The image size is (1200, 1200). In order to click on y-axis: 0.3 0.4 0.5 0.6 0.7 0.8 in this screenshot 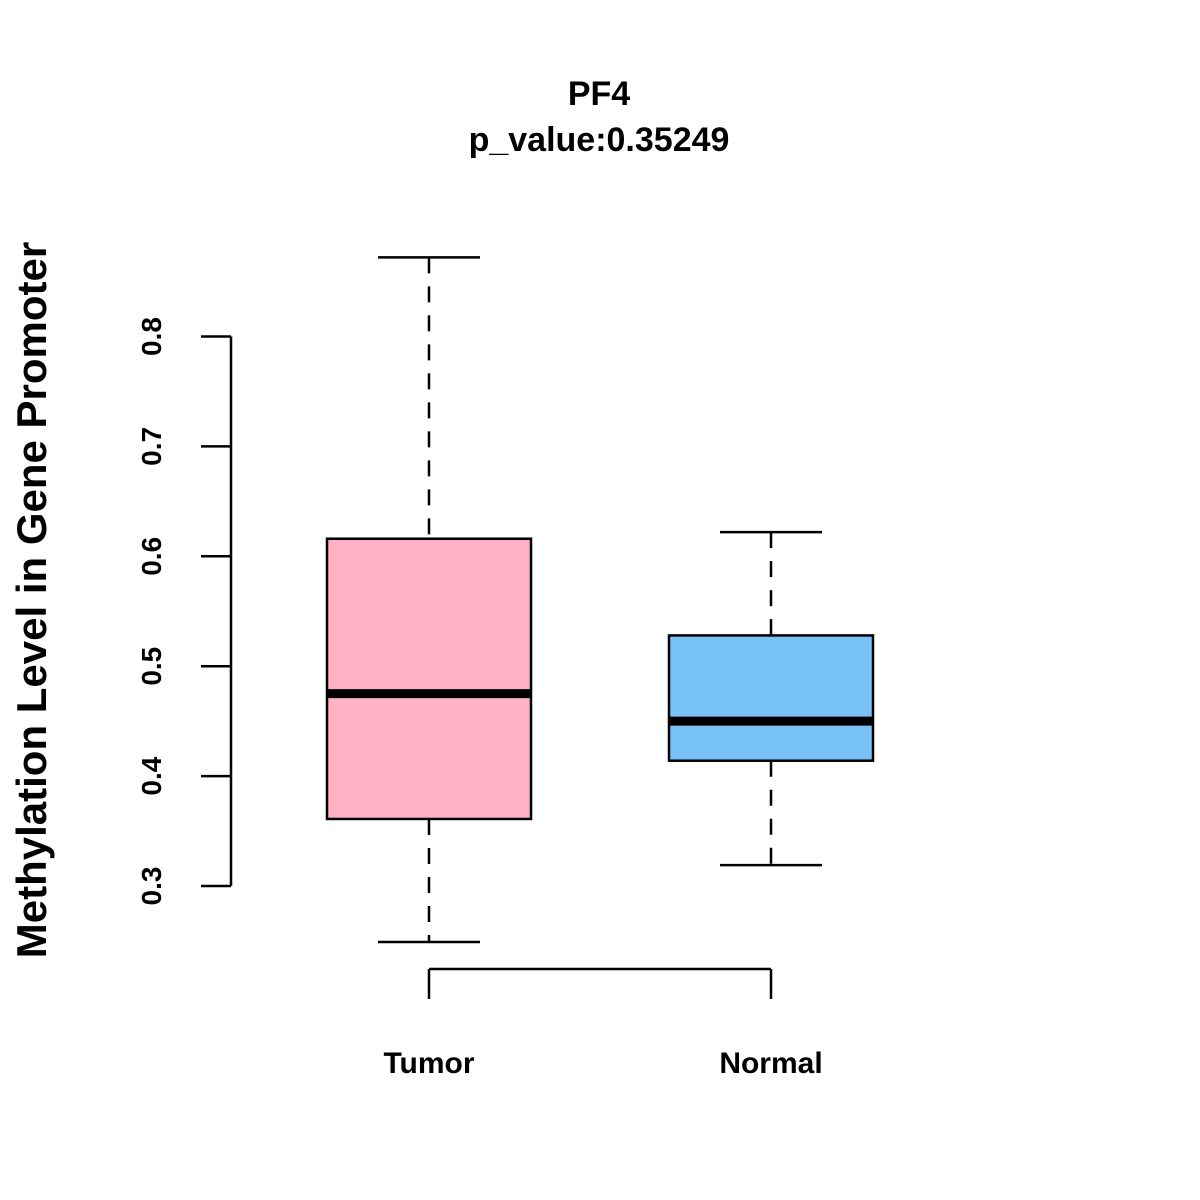, I will do `click(184, 611)`.